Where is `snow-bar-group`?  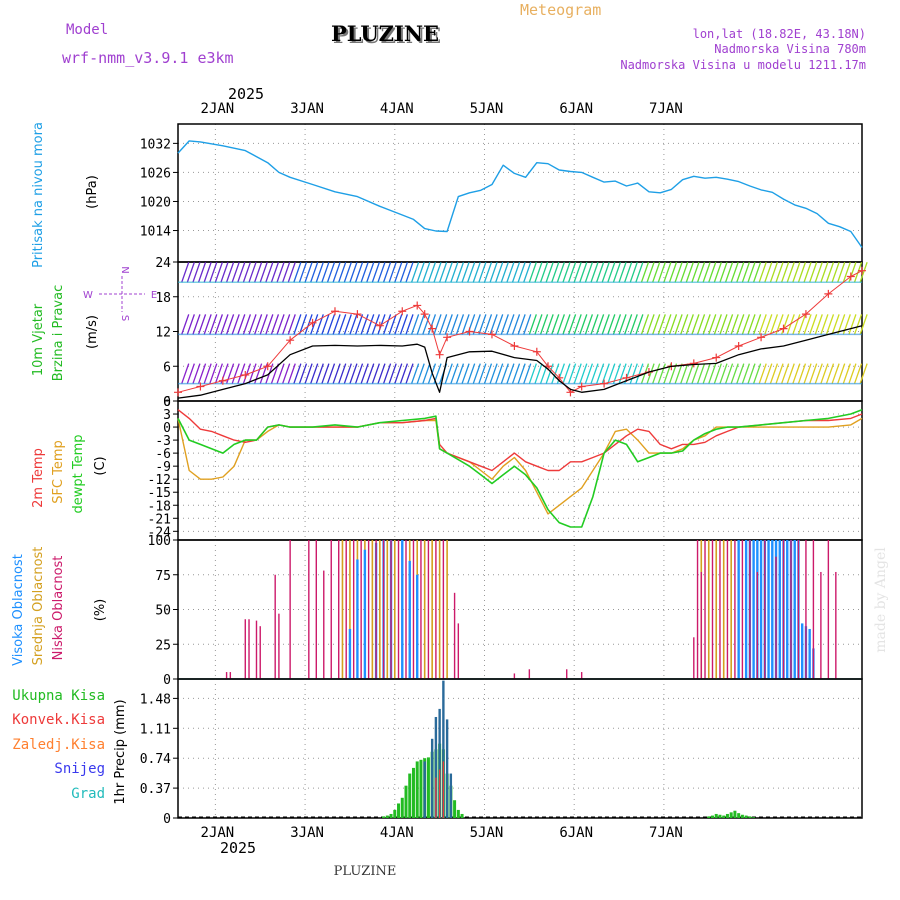
snow-bar-group is located at coordinates (438, 749).